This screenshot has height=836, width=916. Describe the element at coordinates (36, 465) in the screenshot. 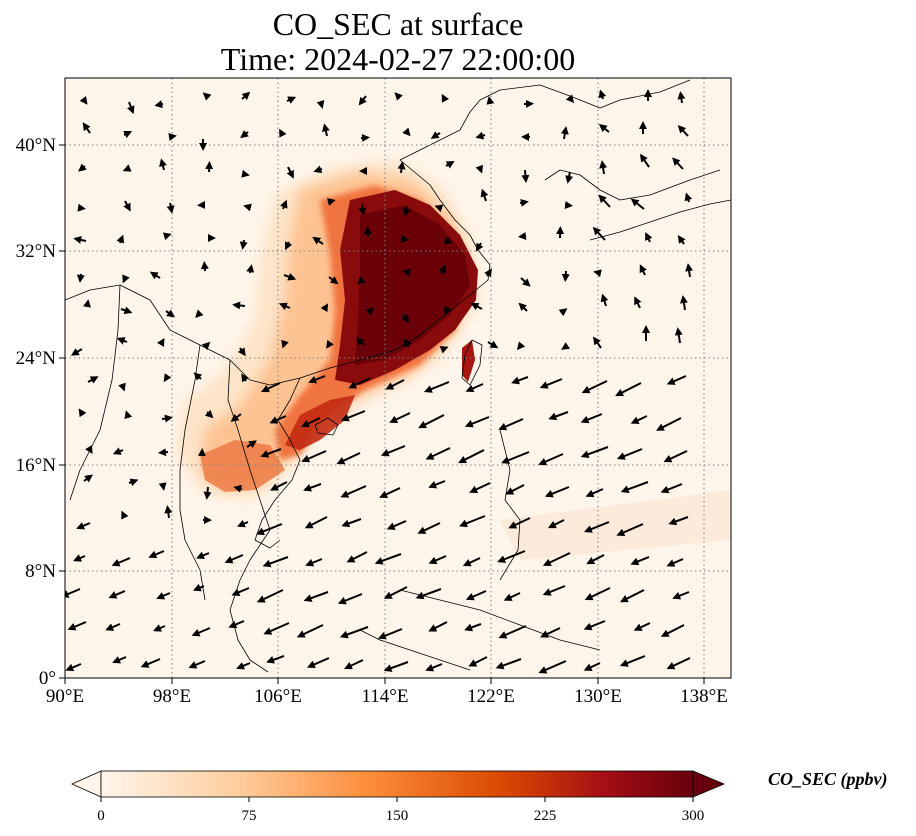

I see `lat-tick-label: 16°N` at that location.